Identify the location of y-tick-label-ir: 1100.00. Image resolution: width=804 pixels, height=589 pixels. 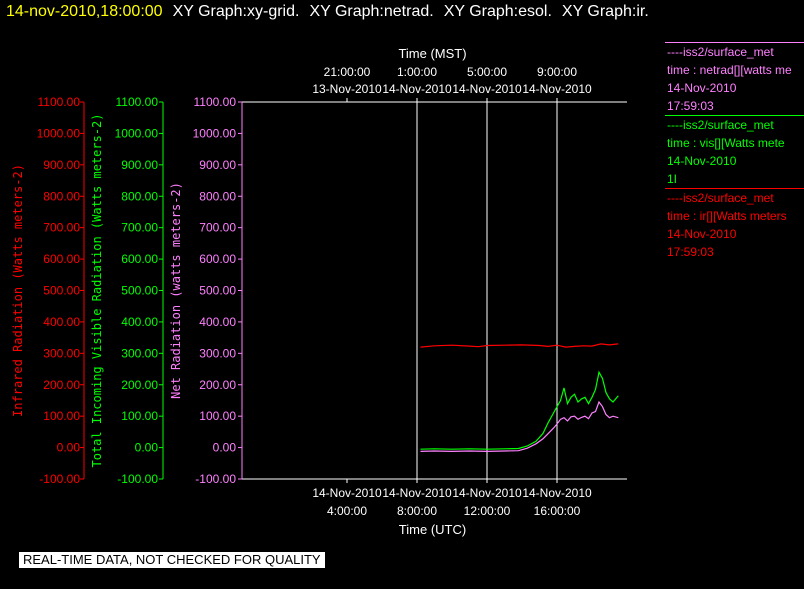
(59, 102).